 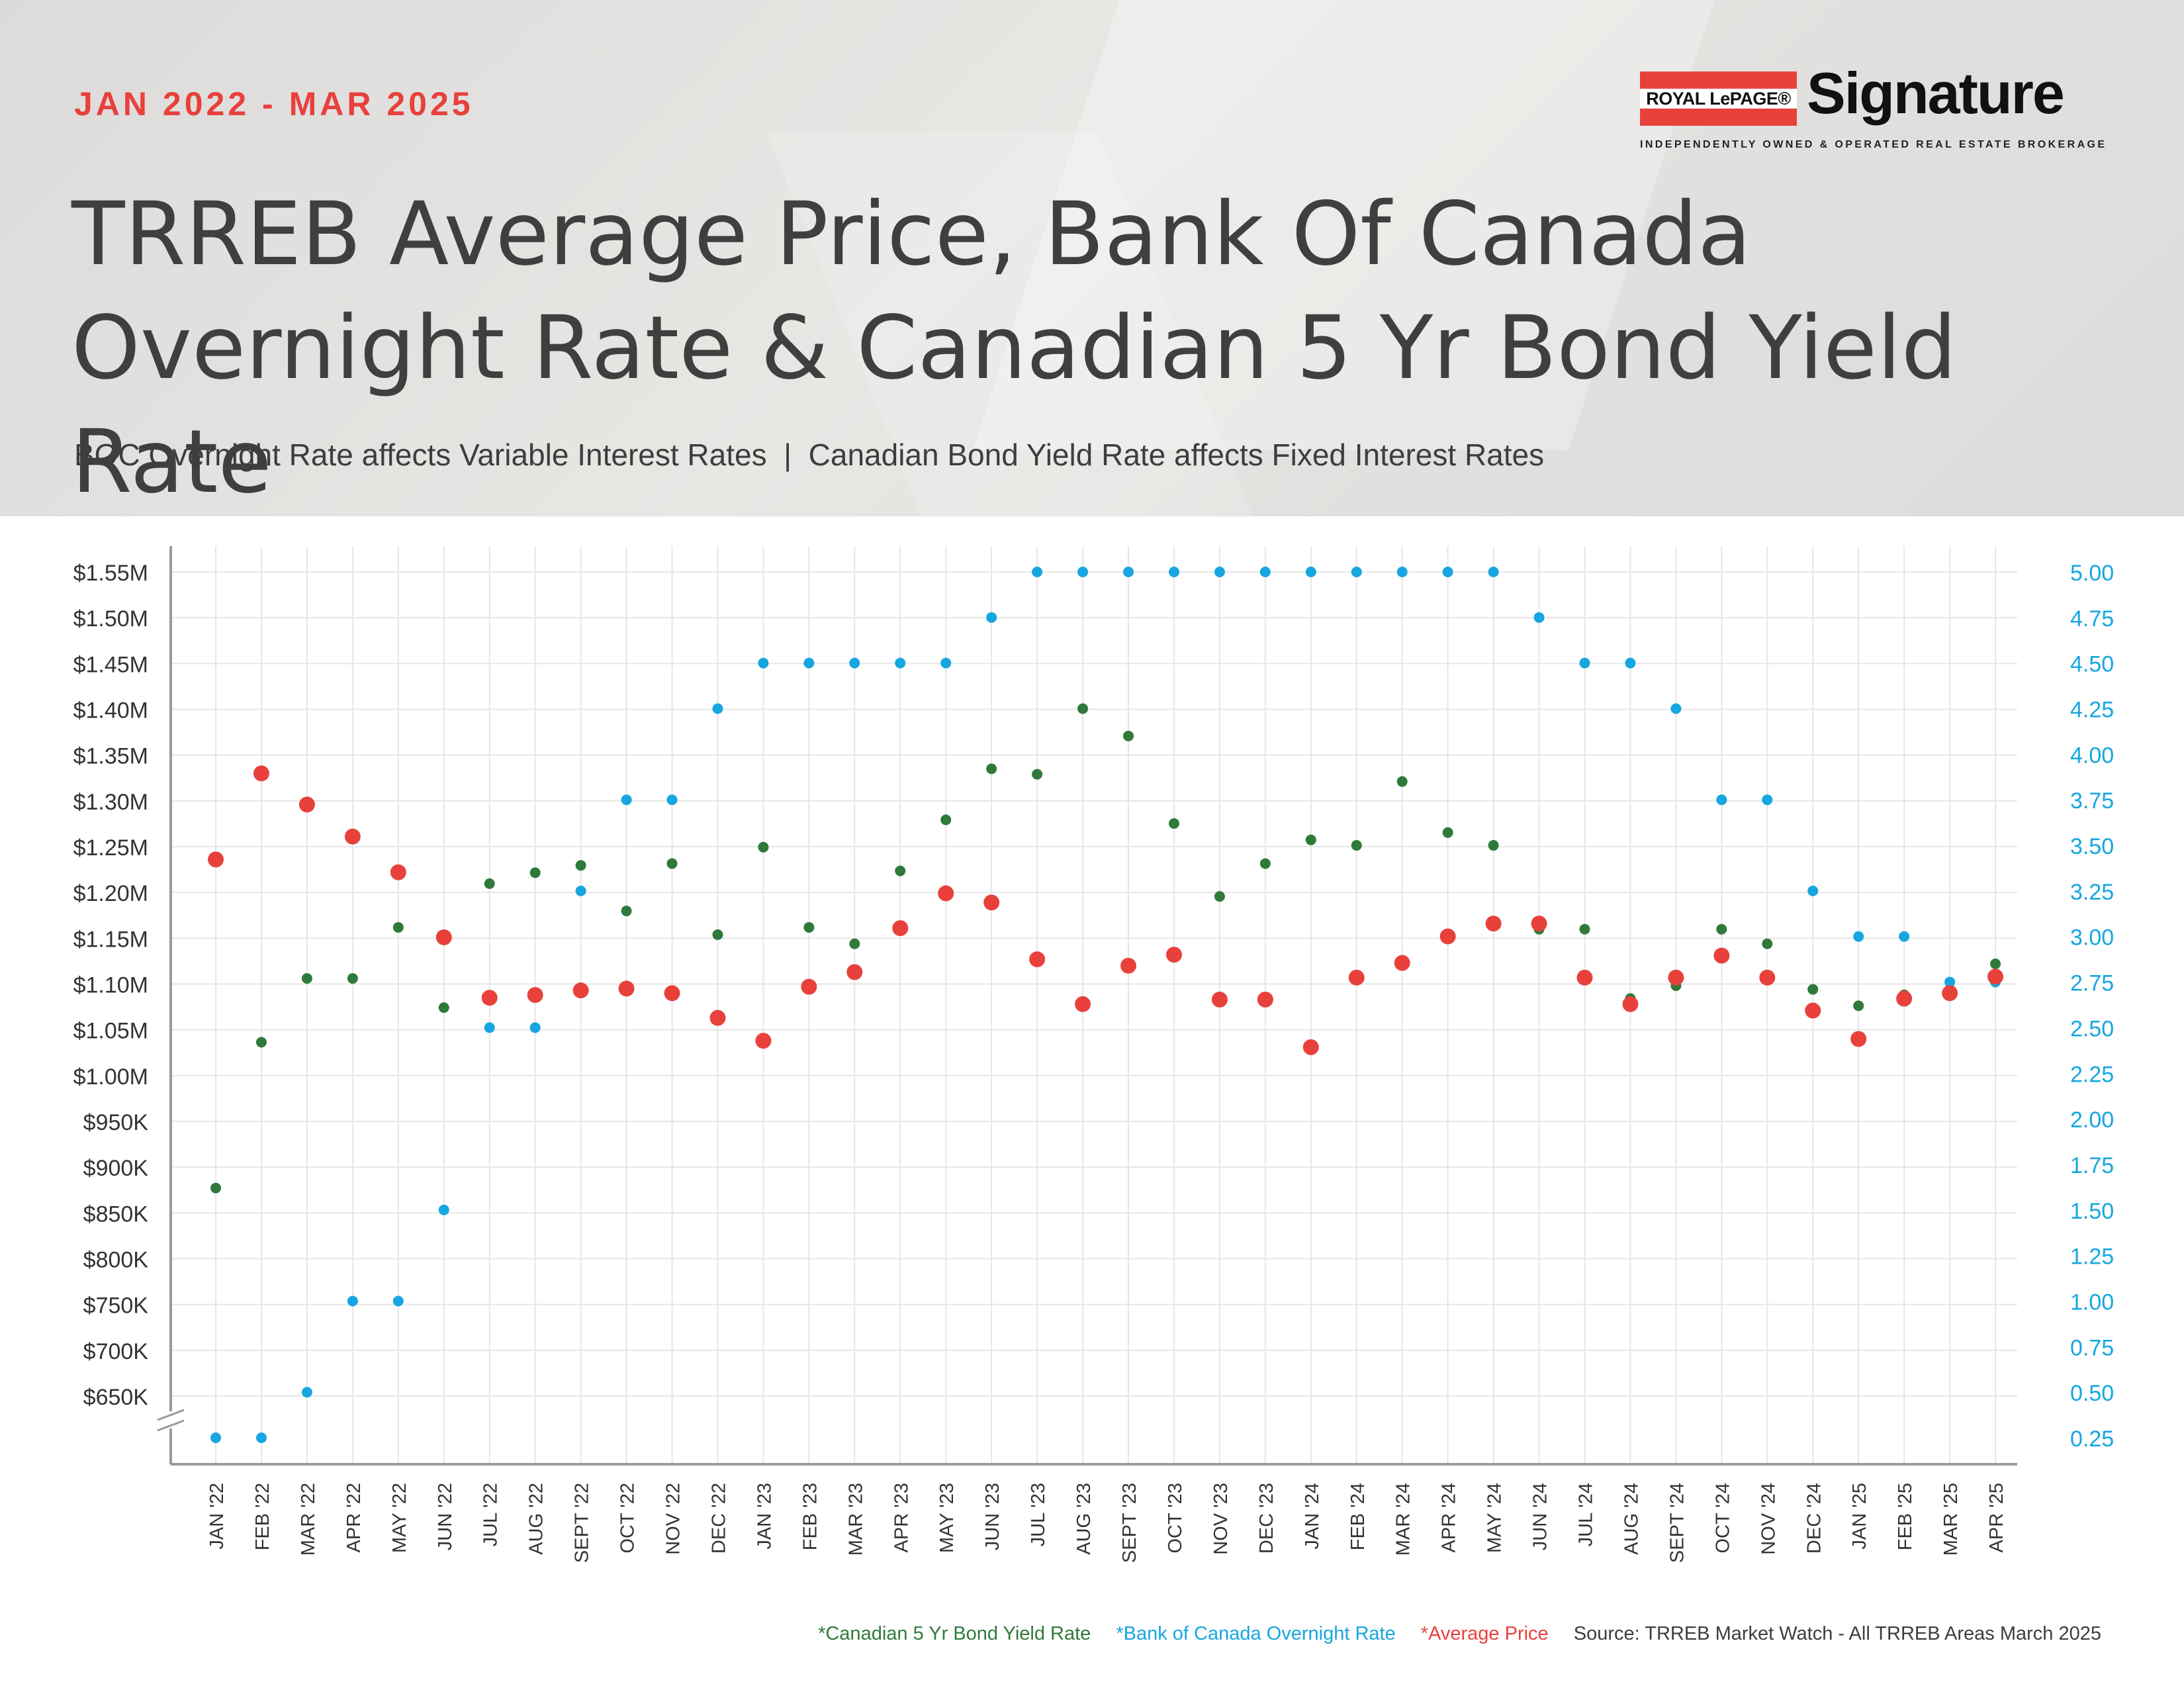 What do you see at coordinates (954, 1633) in the screenshot?
I see `legend-bond: *Canadian 5 Yr Bond Yield Rate` at bounding box center [954, 1633].